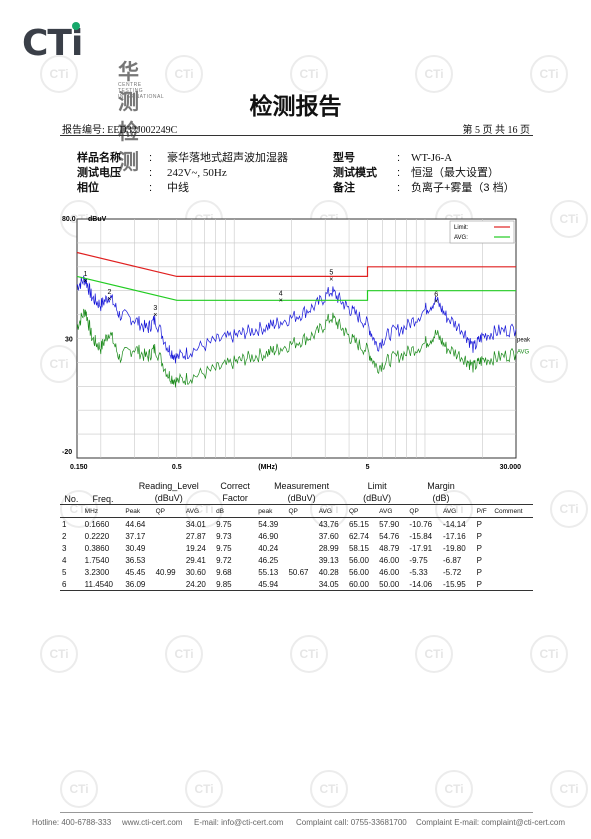 The height and width of the screenshot is (839, 591). Describe the element at coordinates (103, 499) in the screenshot. I see `table-header-cell: Freq.` at that location.